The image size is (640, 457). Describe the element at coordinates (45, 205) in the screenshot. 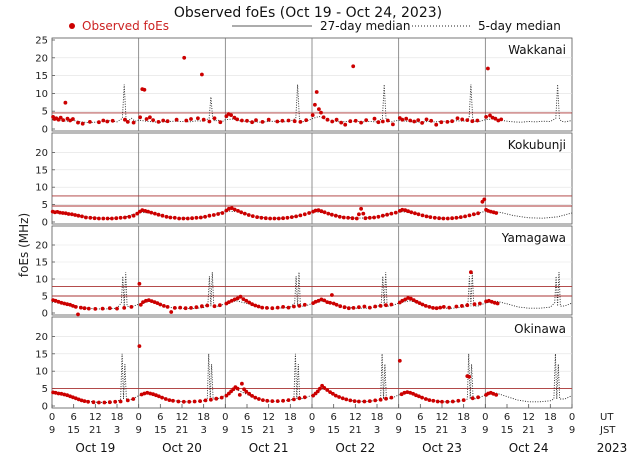

I see `y-tick-label: 5` at that location.